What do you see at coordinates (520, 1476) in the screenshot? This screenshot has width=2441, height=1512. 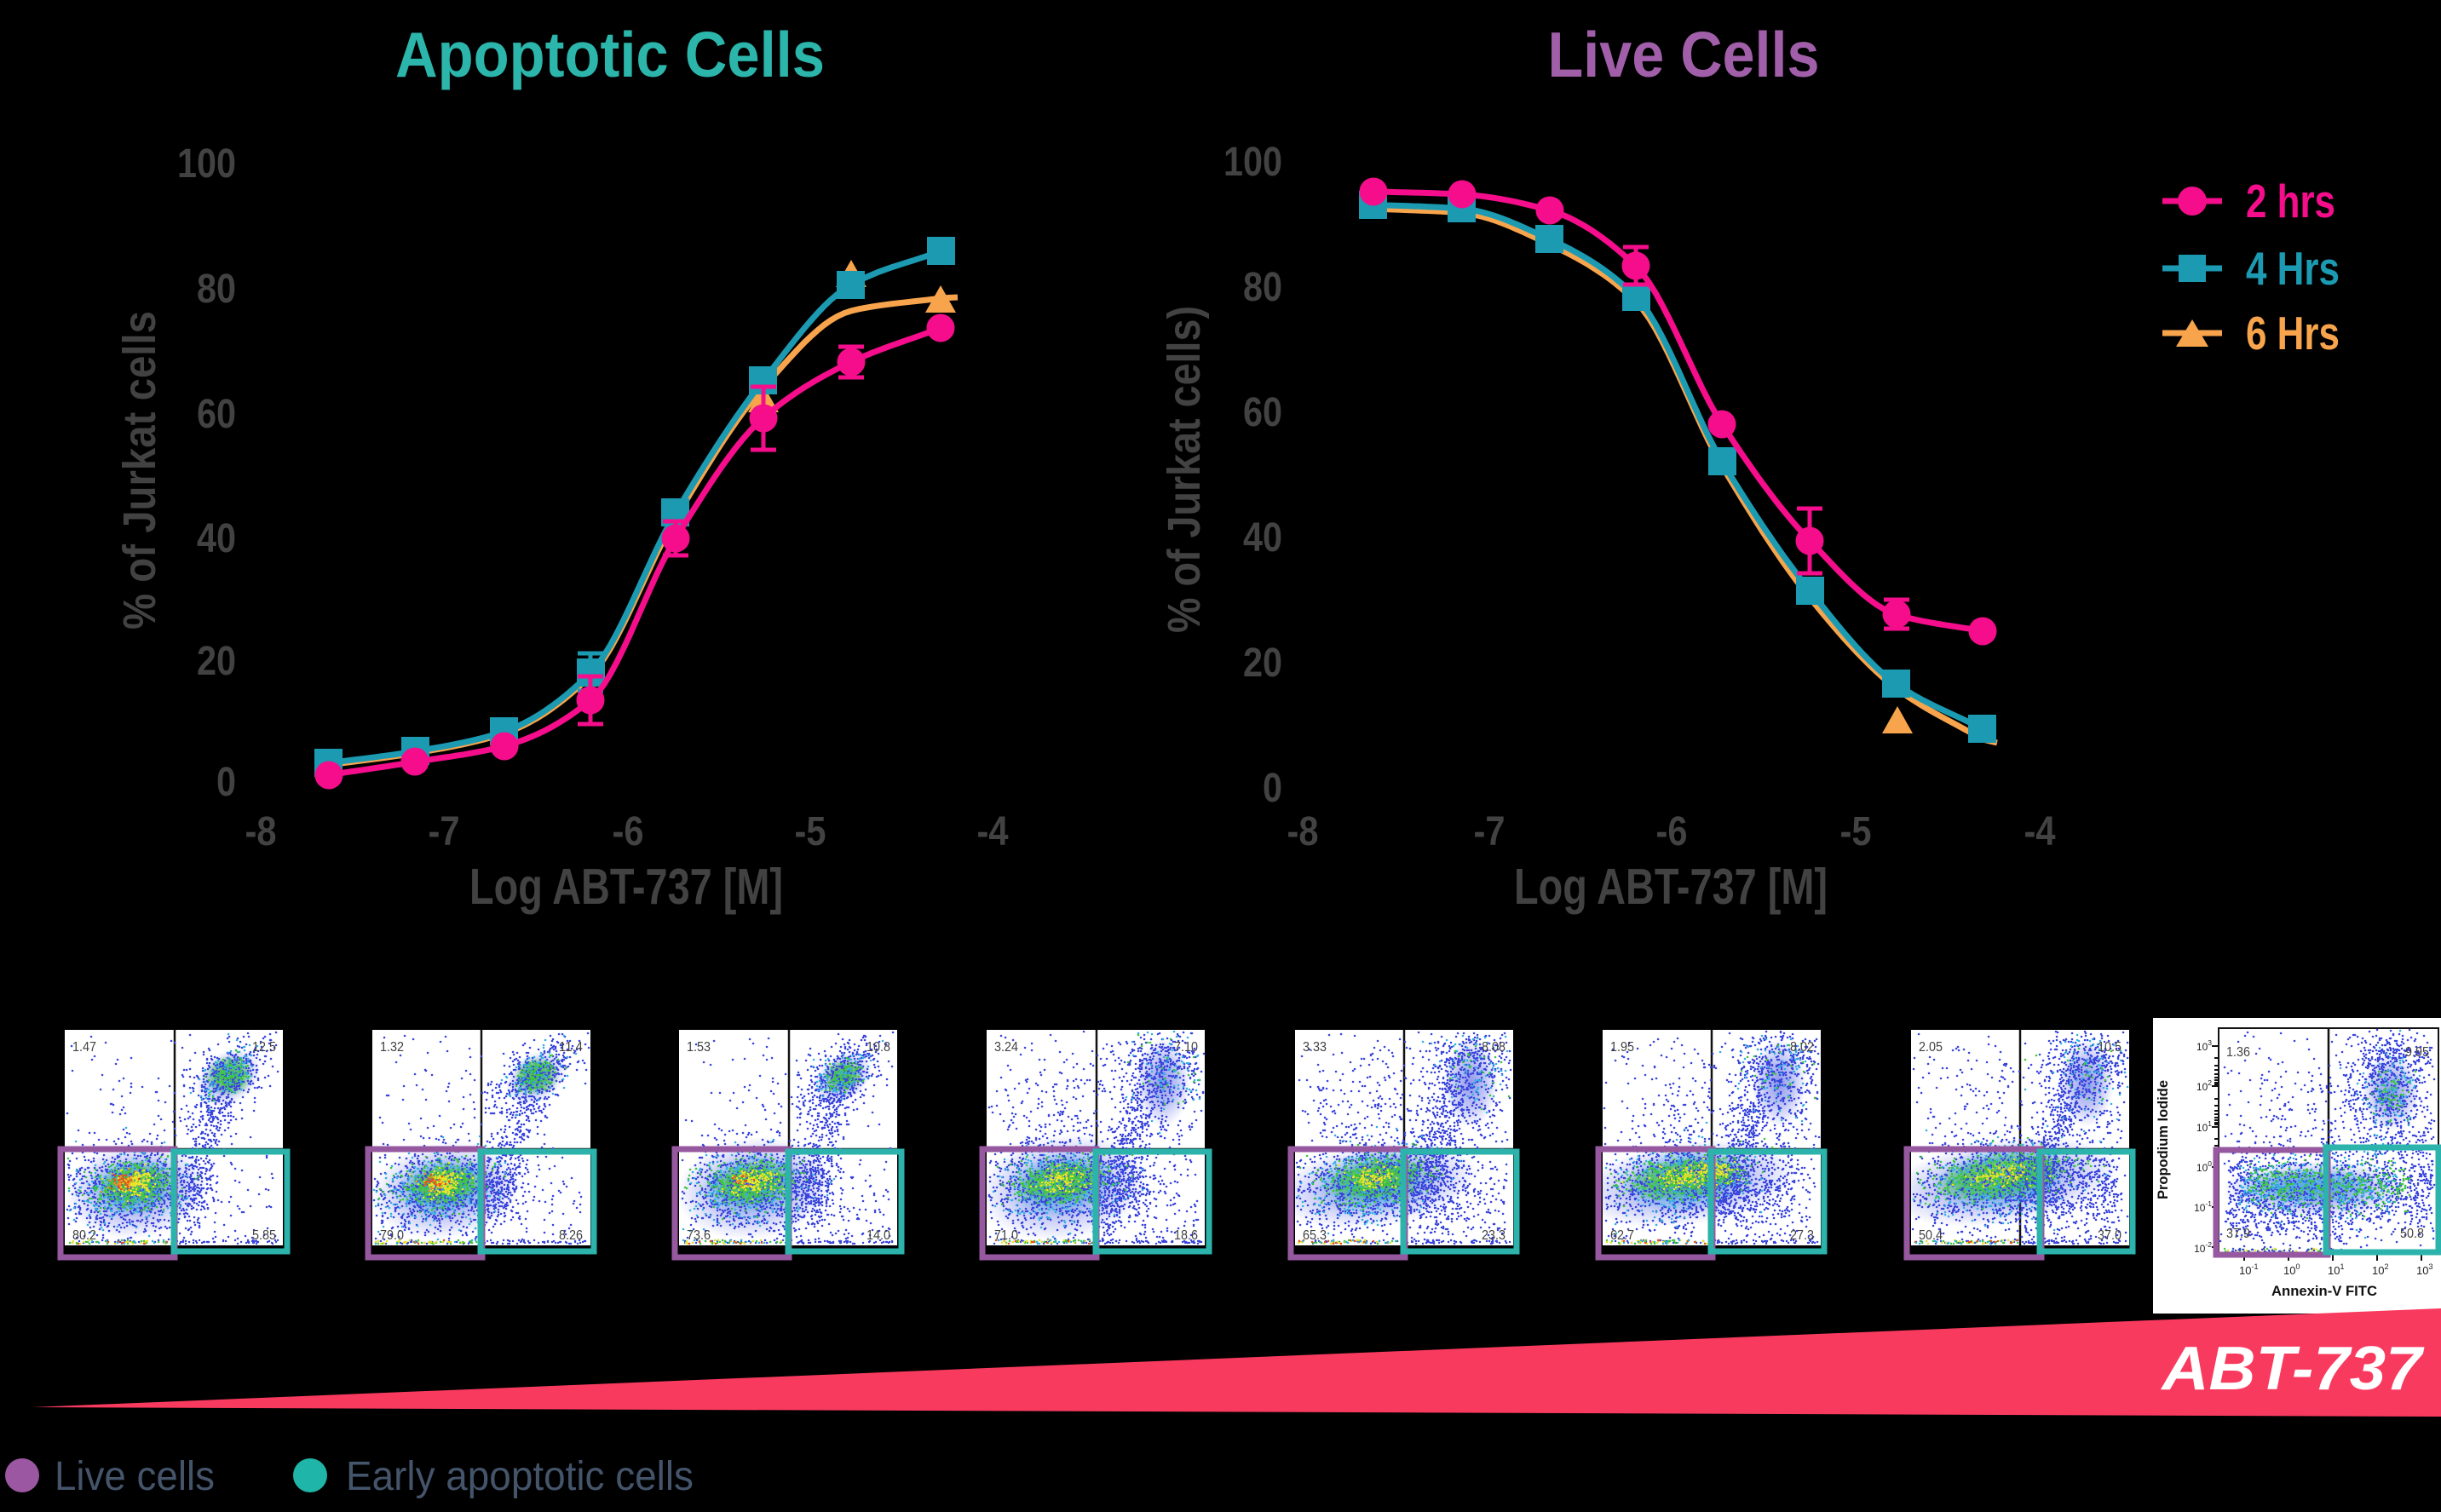 I see `svg-text: Early apoptotic cells` at bounding box center [520, 1476].